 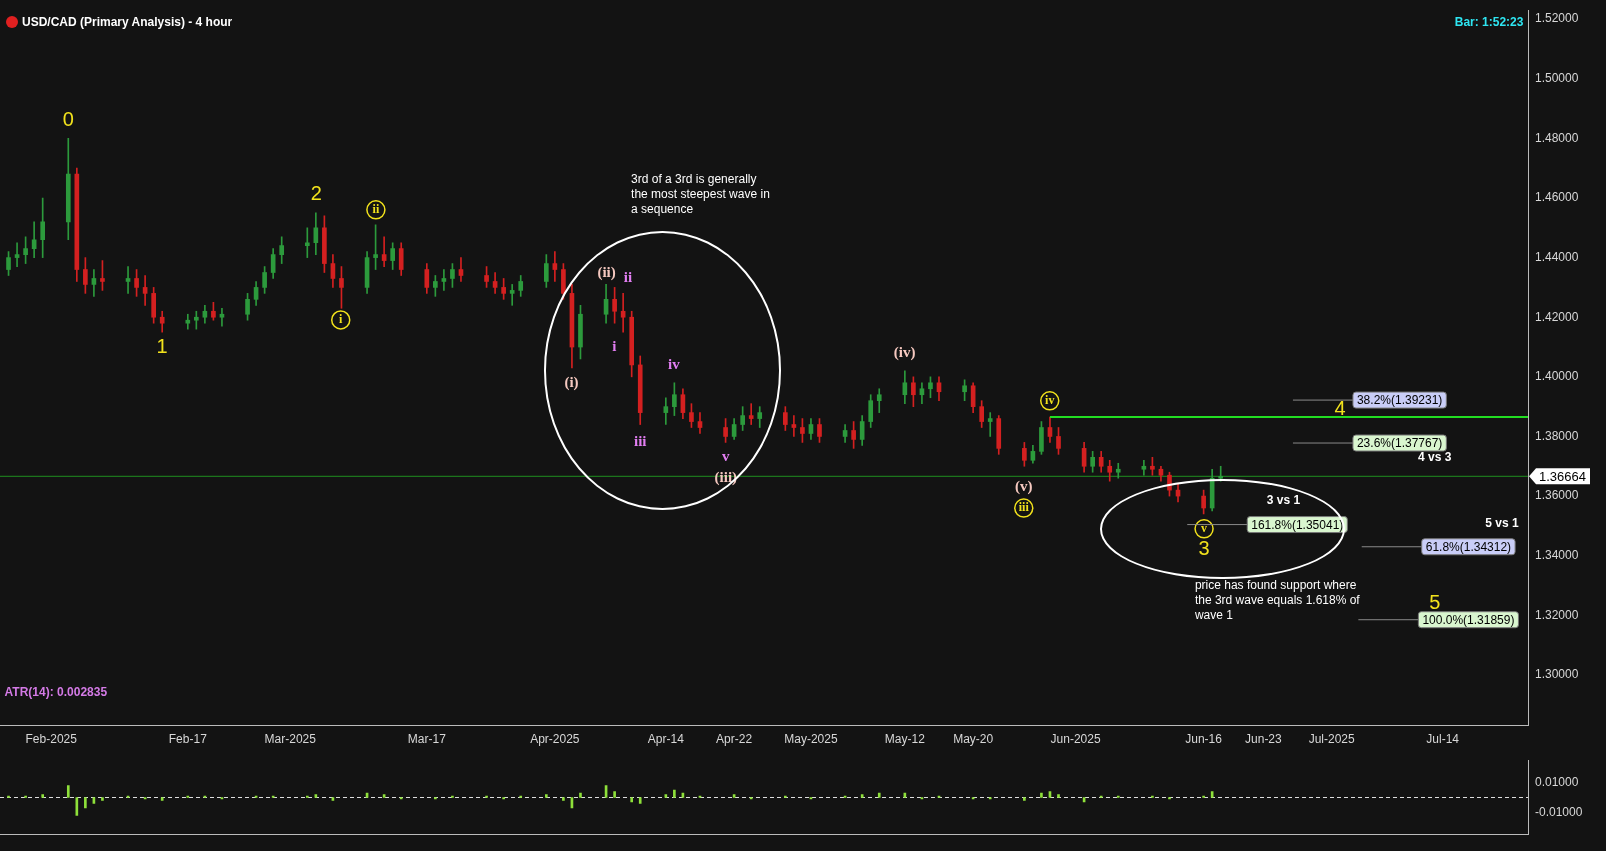 I want to click on y-tick-label: 1.48000, so click(x=1557, y=137).